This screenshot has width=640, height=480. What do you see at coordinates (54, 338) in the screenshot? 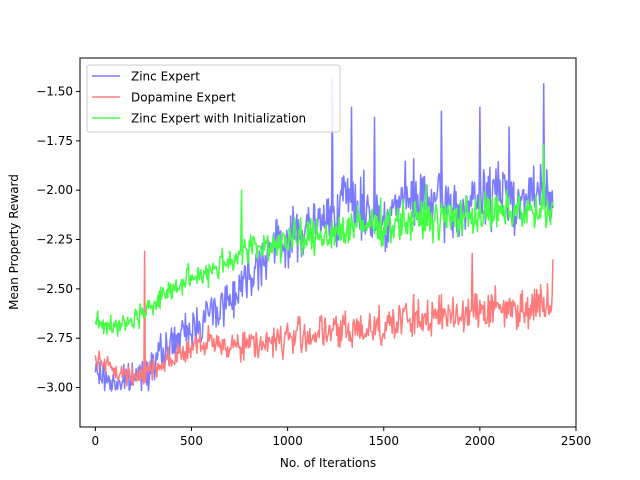
I see `y-tick-label: −2.75` at bounding box center [54, 338].